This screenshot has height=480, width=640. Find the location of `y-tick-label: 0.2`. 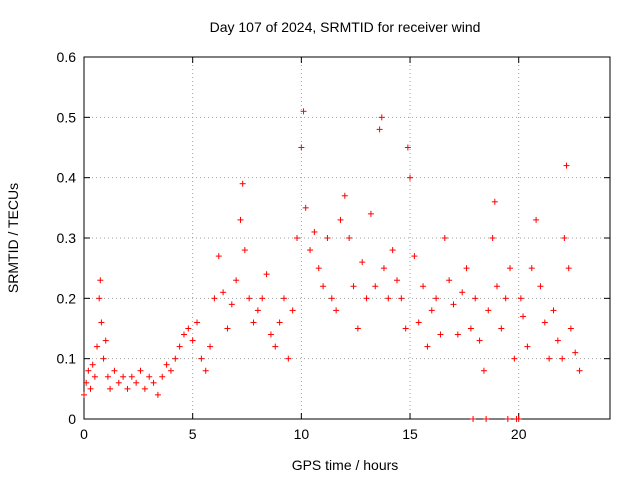

y-tick-label: 0.2 is located at coordinates (67, 298).